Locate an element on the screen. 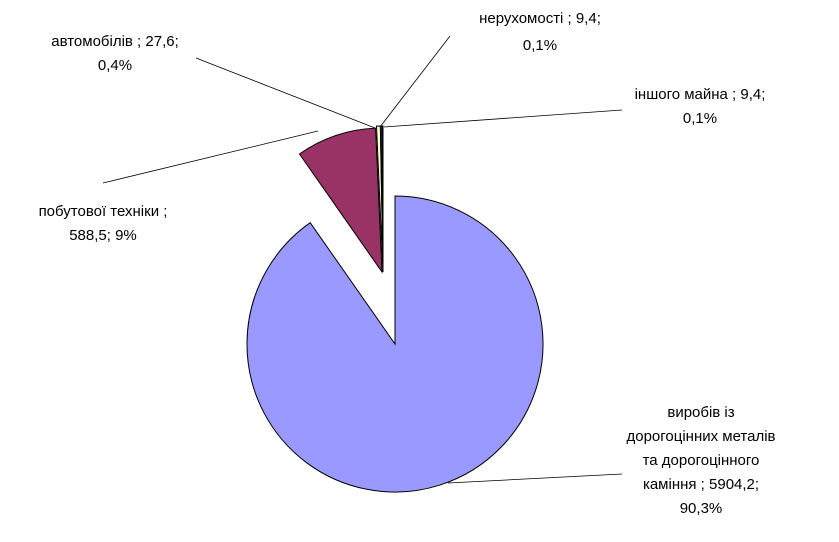  data-label-line: автомобілів ; 27,6; is located at coordinates (115, 41).